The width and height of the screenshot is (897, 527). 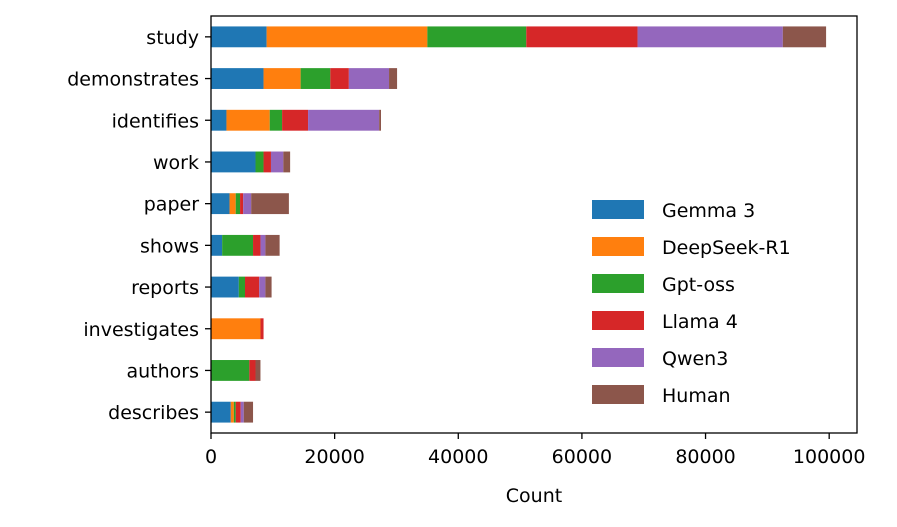 I want to click on y-tick-label-shows: shows, so click(x=169, y=246).